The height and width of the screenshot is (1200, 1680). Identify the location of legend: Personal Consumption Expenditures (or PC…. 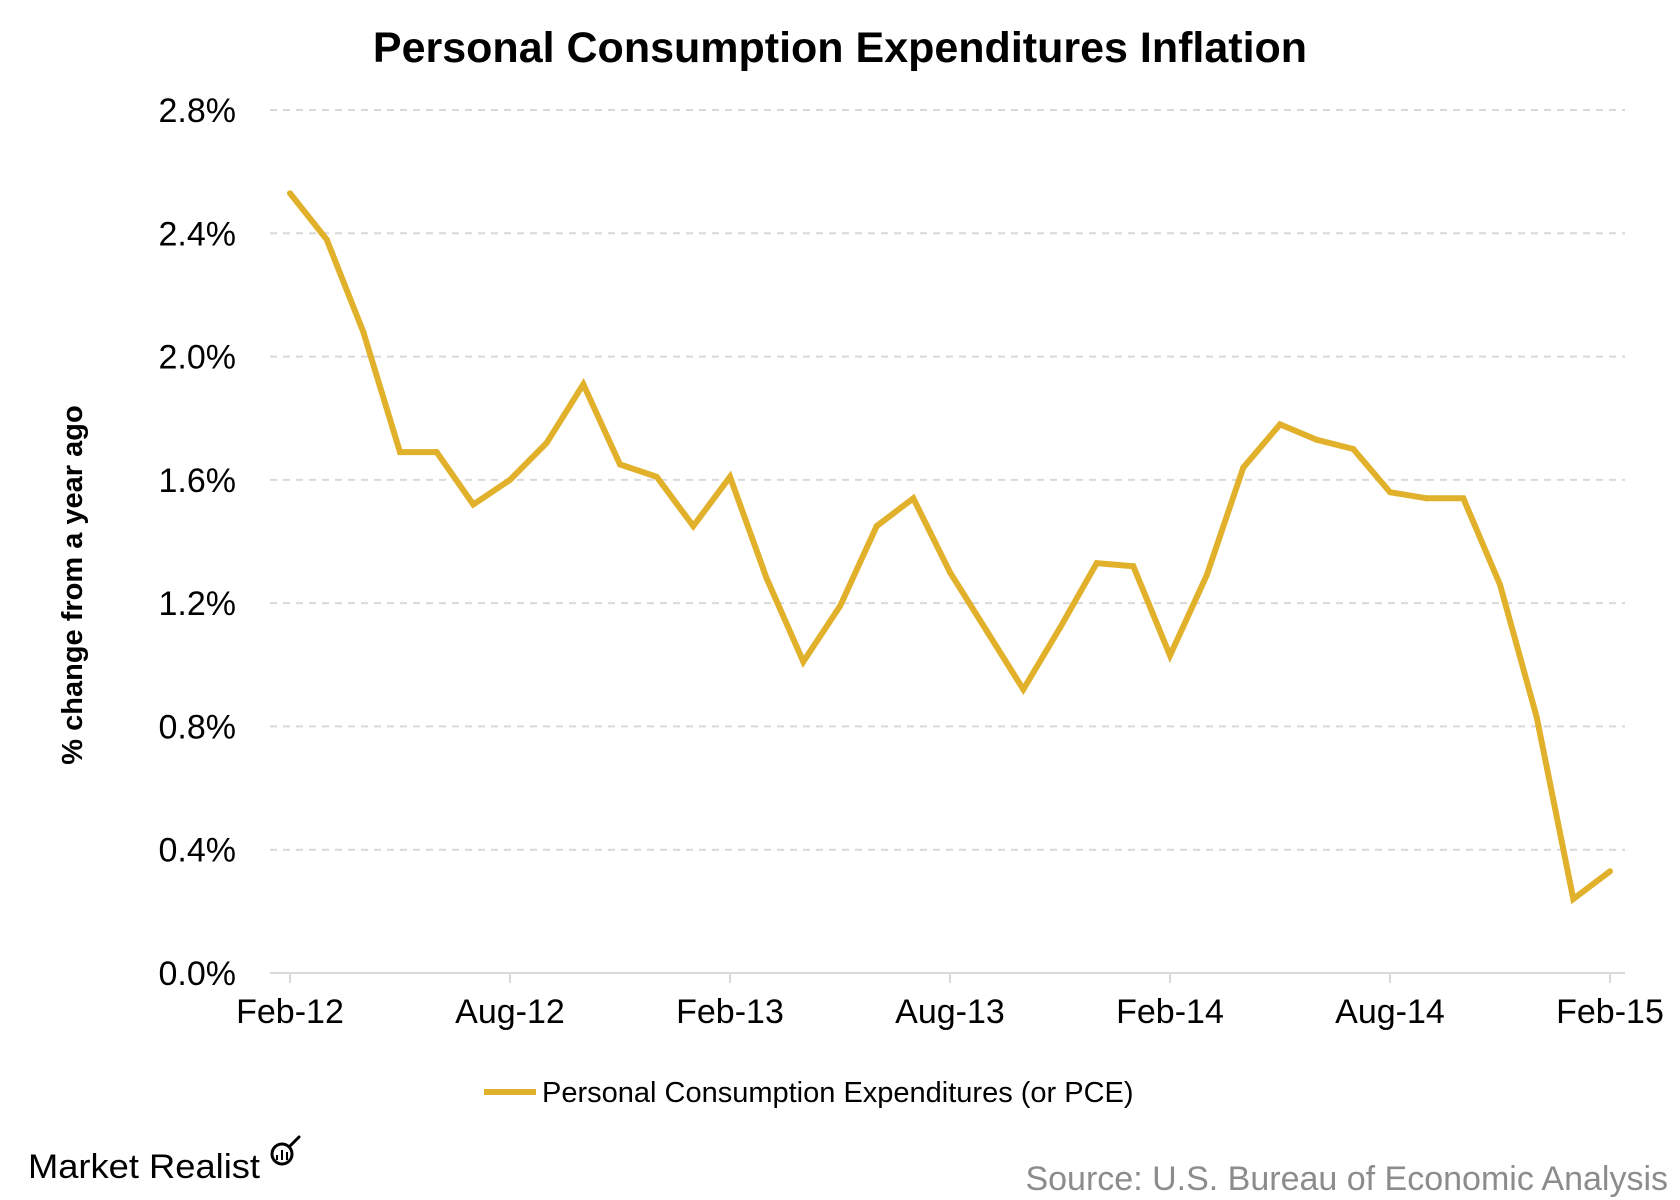
(809, 1093).